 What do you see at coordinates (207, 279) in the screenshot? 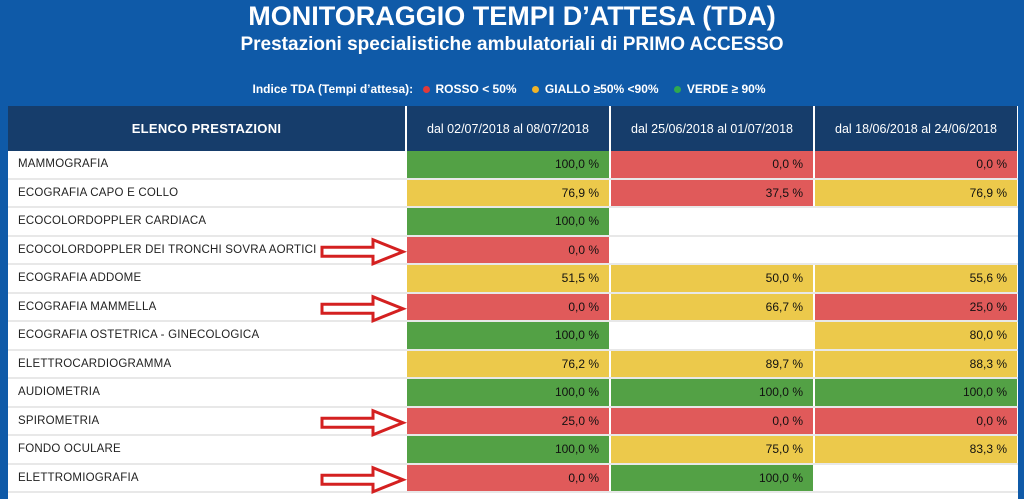
I see `service-name: ECOGRAFIA ADDOME` at bounding box center [207, 279].